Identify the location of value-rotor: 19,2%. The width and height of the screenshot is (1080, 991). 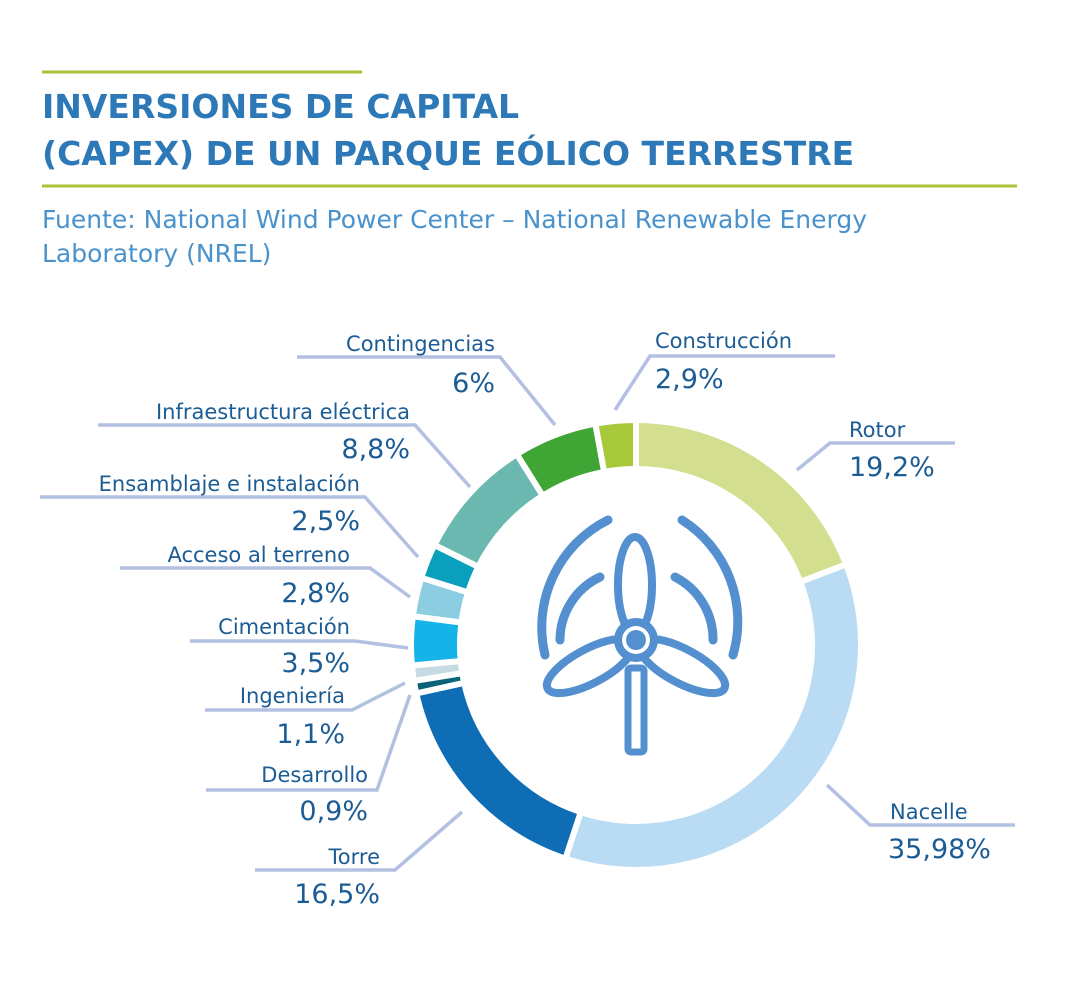
(892, 467).